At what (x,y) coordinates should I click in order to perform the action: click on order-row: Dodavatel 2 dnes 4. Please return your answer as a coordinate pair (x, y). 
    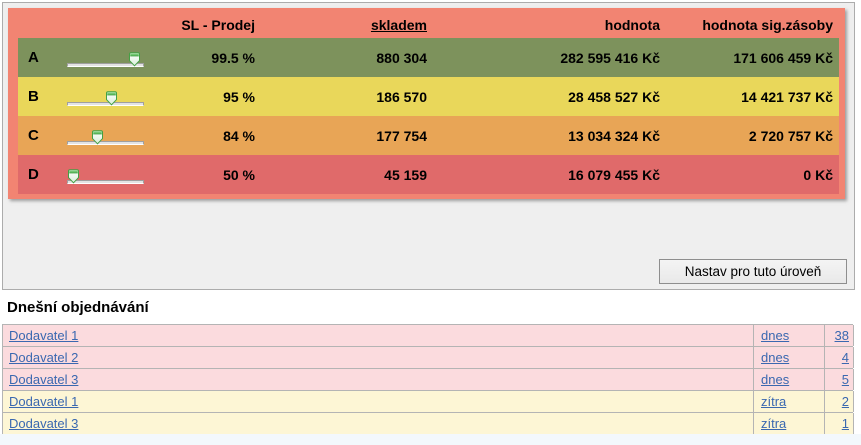
    Looking at the image, I should click on (428, 358).